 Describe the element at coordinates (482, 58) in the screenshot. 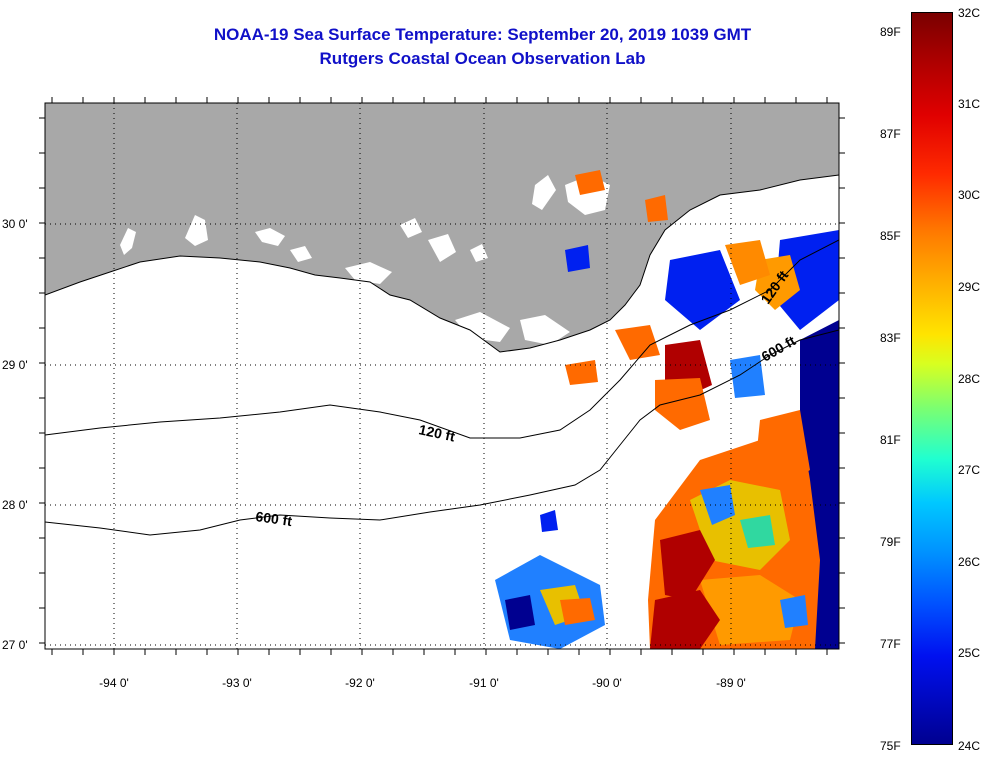

I see `map-subtitle: Rutgers Coastal Ocean Observation Lab` at that location.